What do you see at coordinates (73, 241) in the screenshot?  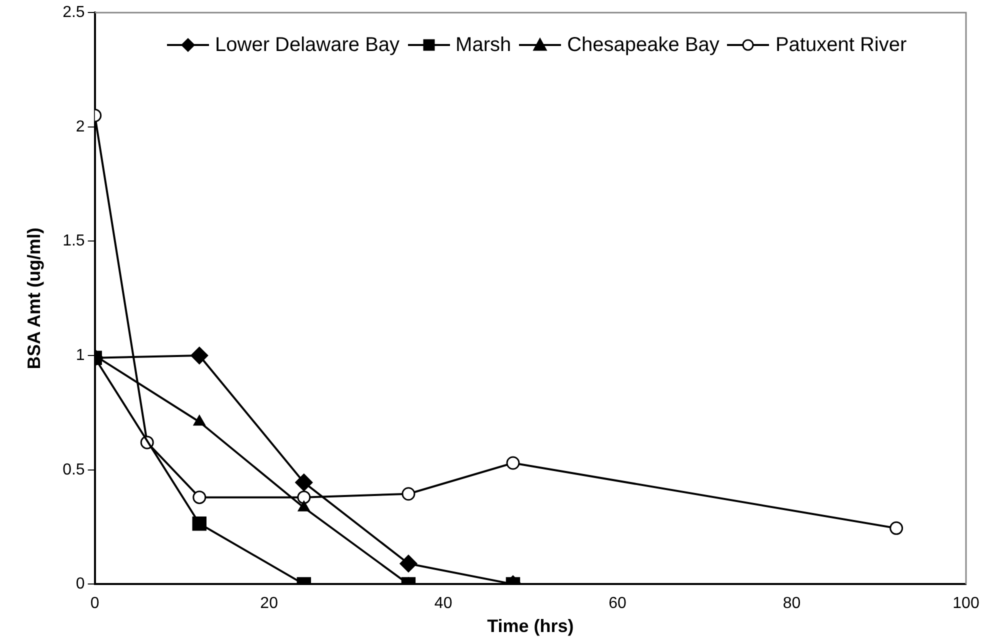 I see `y-tick-label: 1.5` at bounding box center [73, 241].